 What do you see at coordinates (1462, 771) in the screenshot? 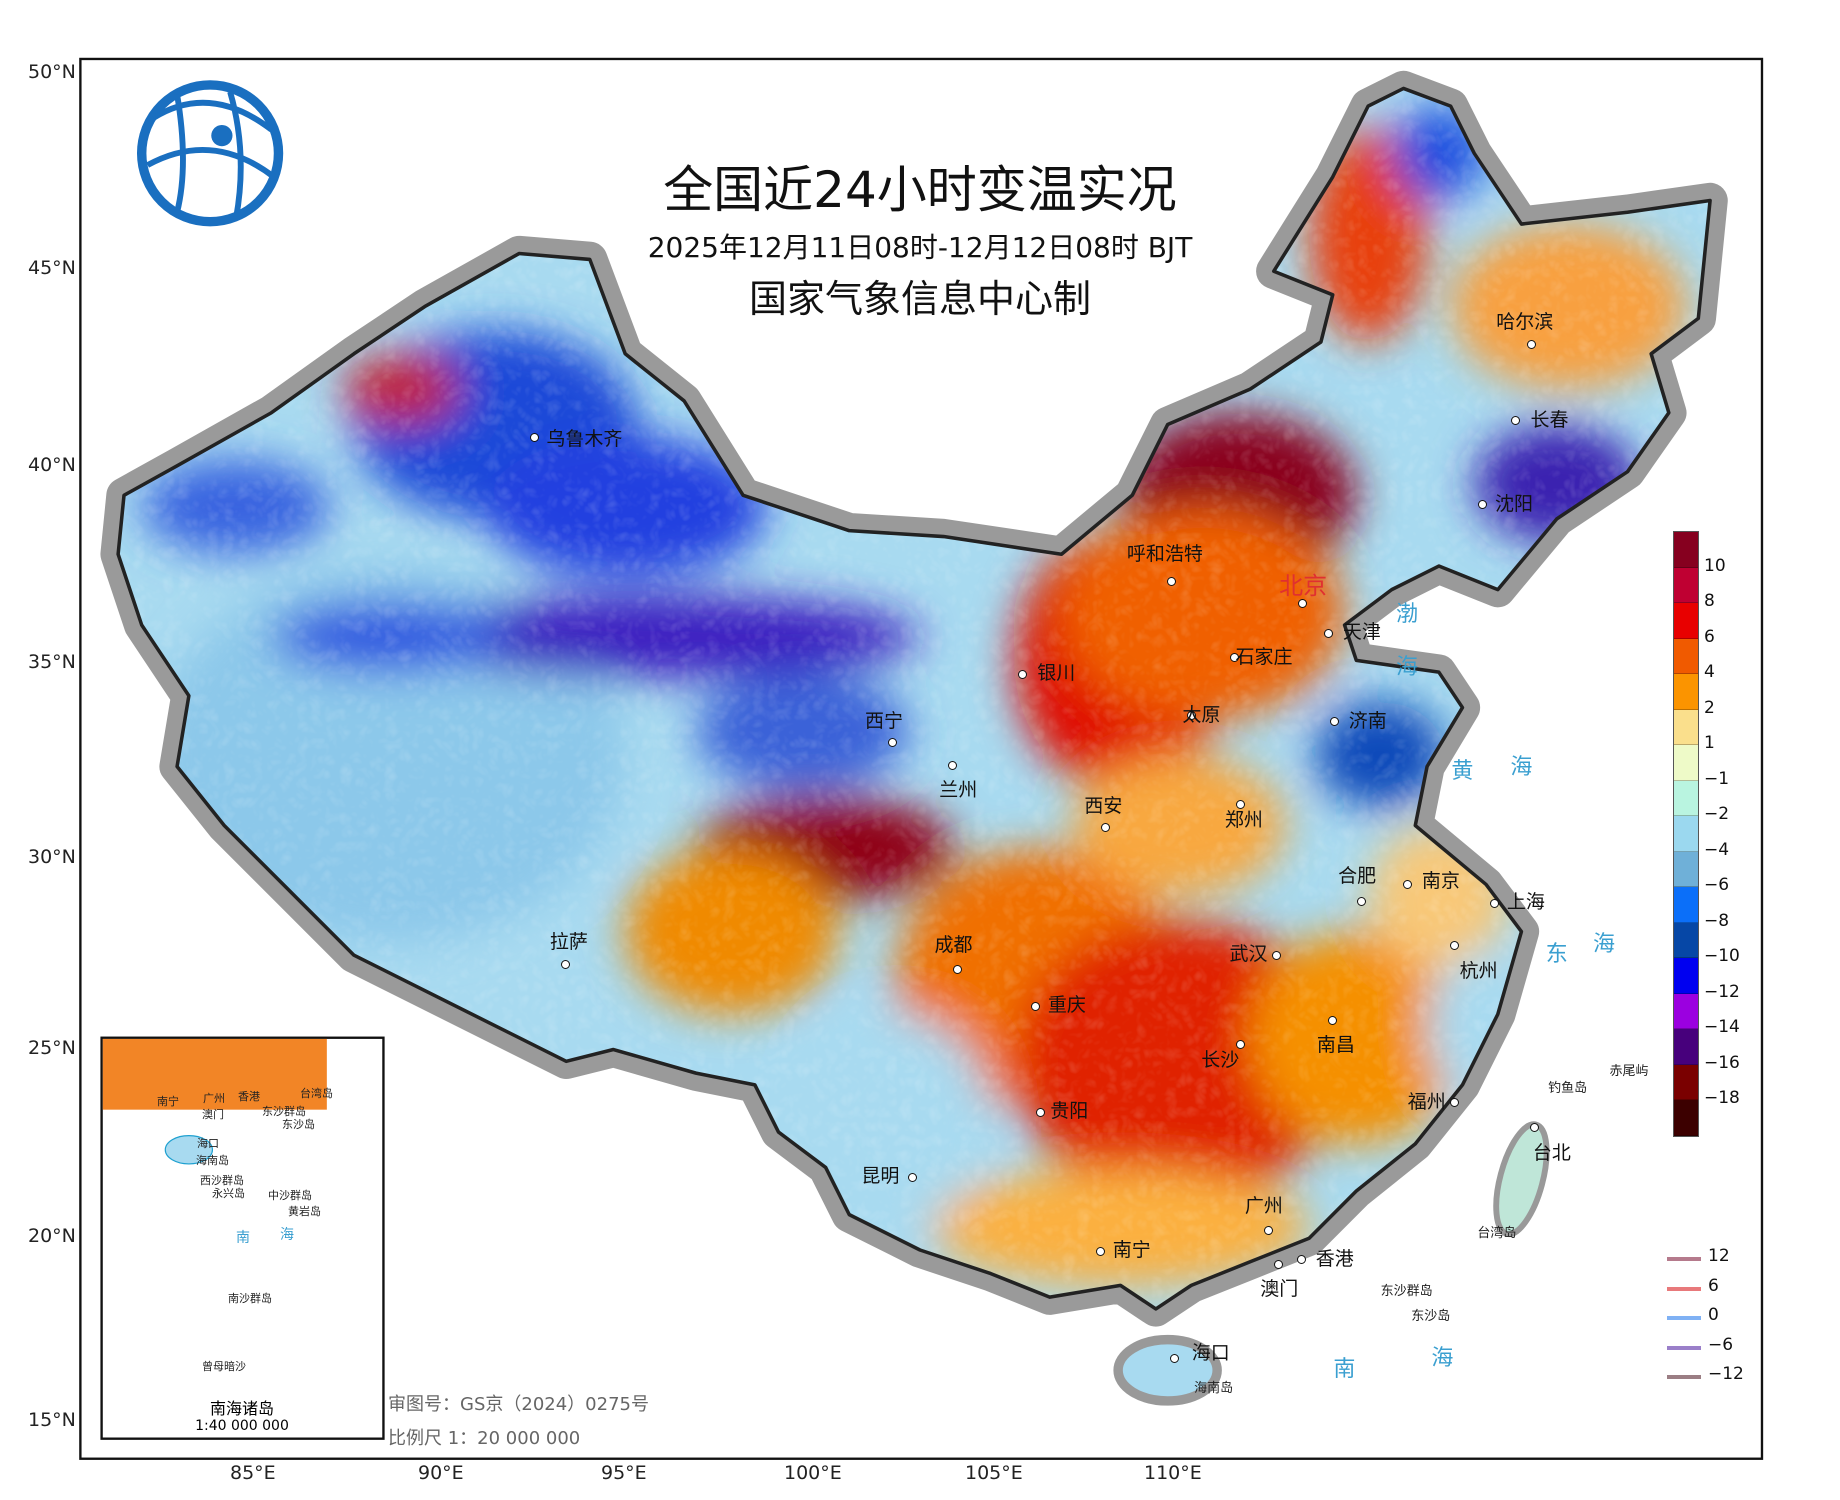
I see `sea-label: 黄` at bounding box center [1462, 771].